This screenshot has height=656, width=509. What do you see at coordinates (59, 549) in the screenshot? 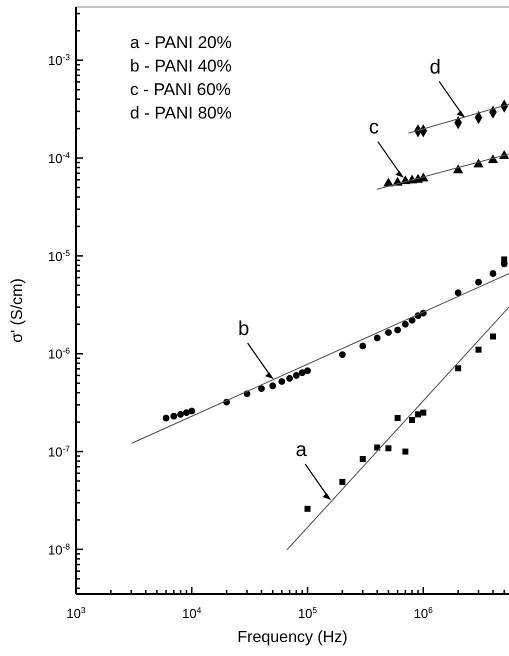
I see `y-tick-label: 10$^{-8}$` at bounding box center [59, 549].